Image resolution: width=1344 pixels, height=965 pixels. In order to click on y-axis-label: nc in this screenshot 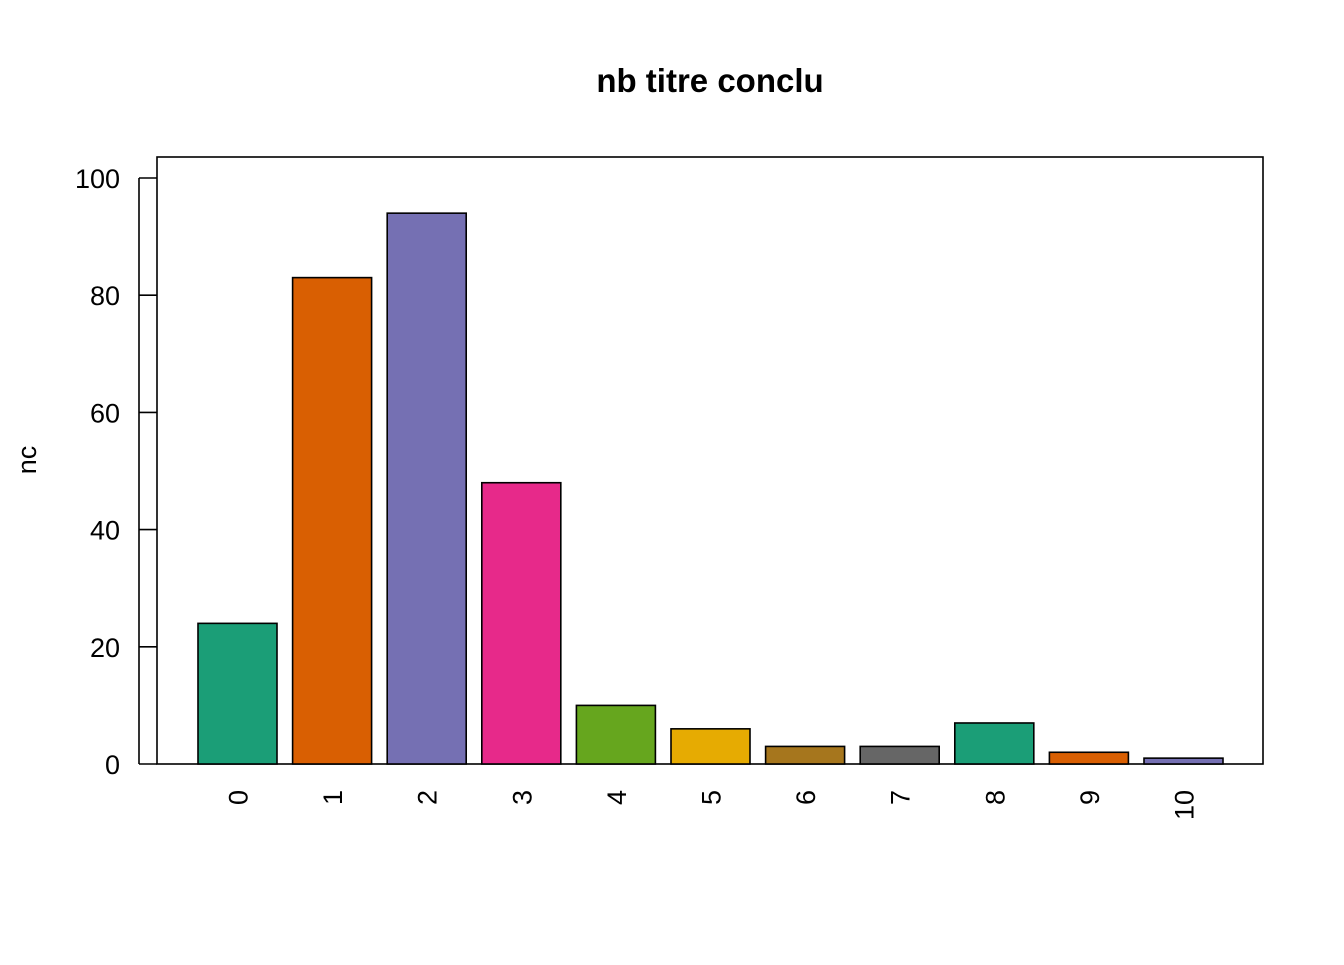, I will do `click(27, 460)`.